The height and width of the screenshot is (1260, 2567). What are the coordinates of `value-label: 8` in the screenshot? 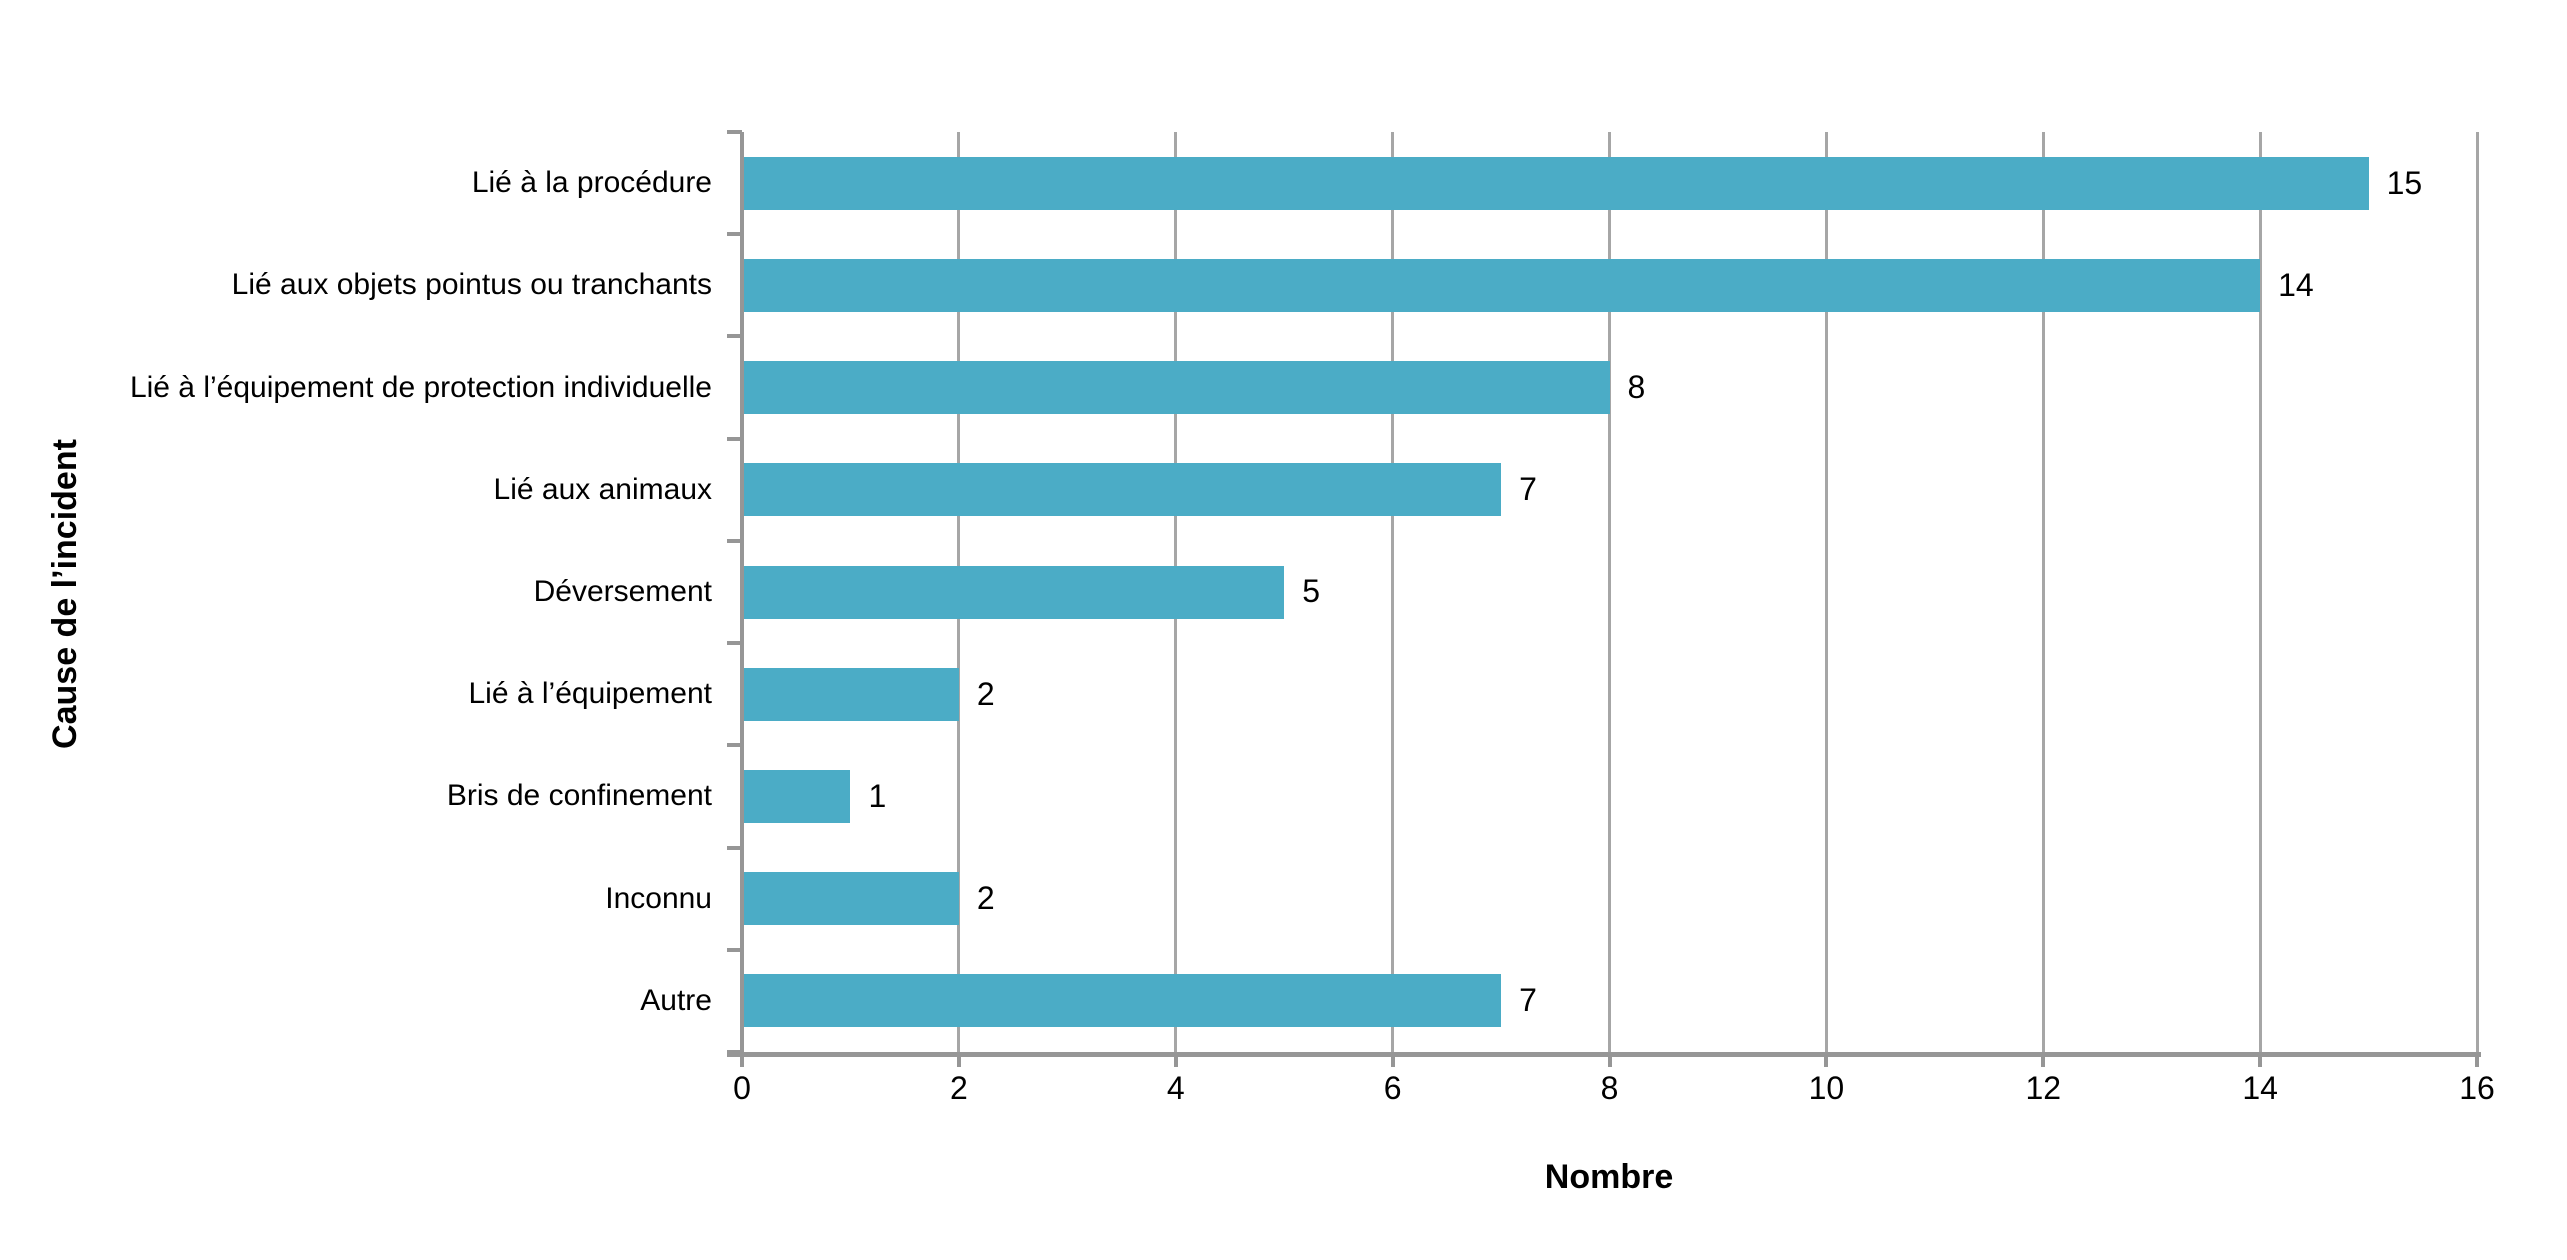 It's located at (1636, 387).